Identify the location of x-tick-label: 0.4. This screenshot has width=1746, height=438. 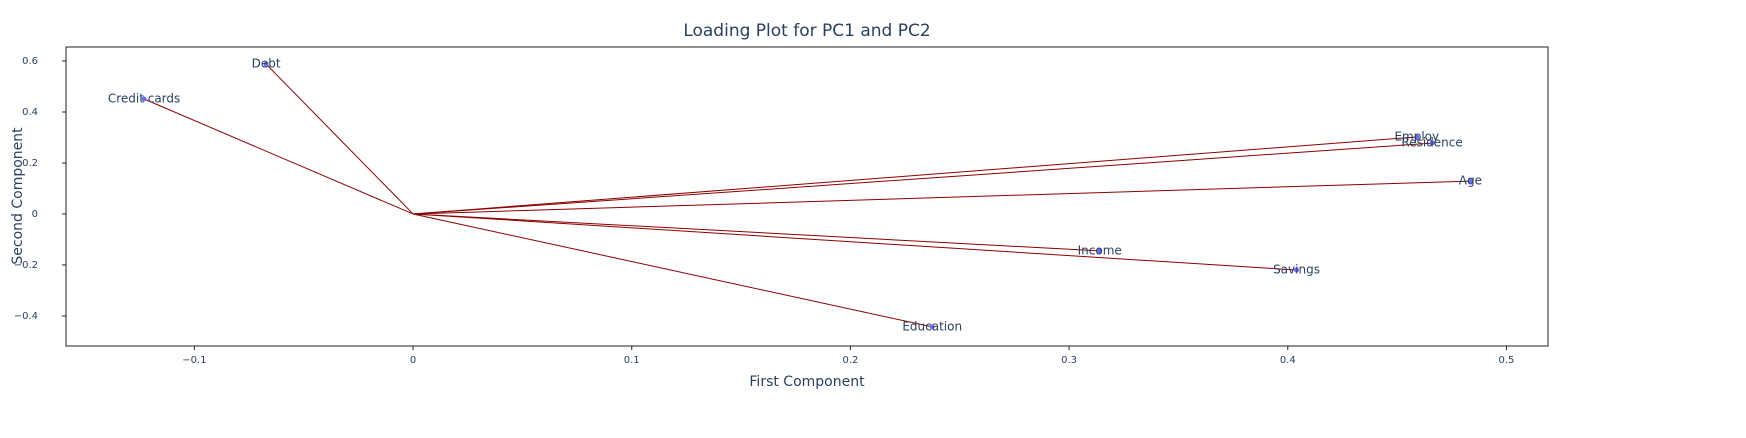
(1288, 360).